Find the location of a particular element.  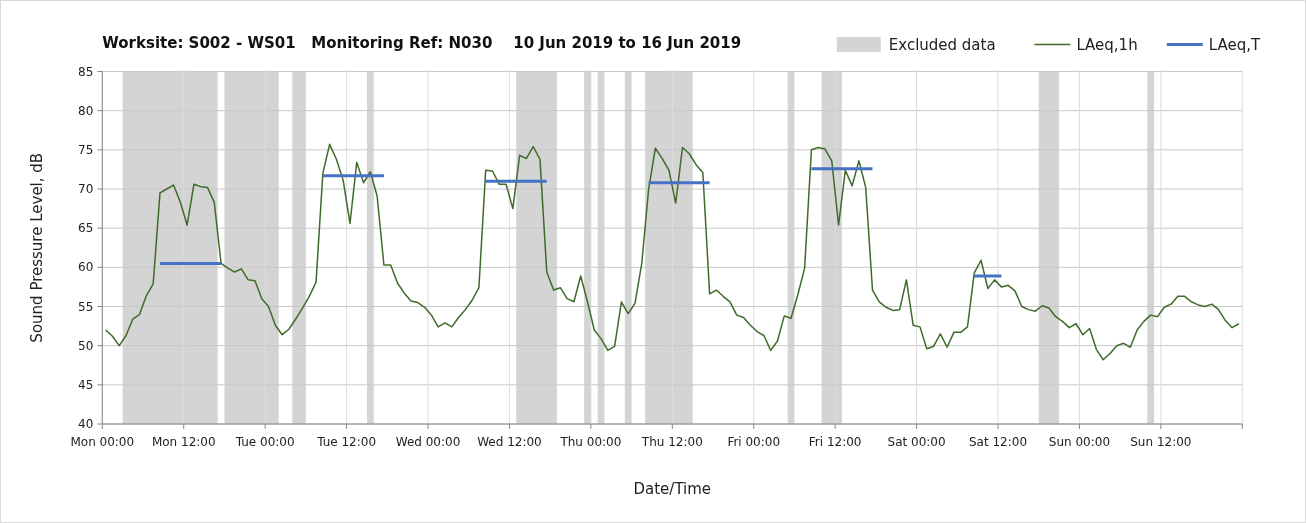

y-tick-label: 65 is located at coordinates (86, 228).